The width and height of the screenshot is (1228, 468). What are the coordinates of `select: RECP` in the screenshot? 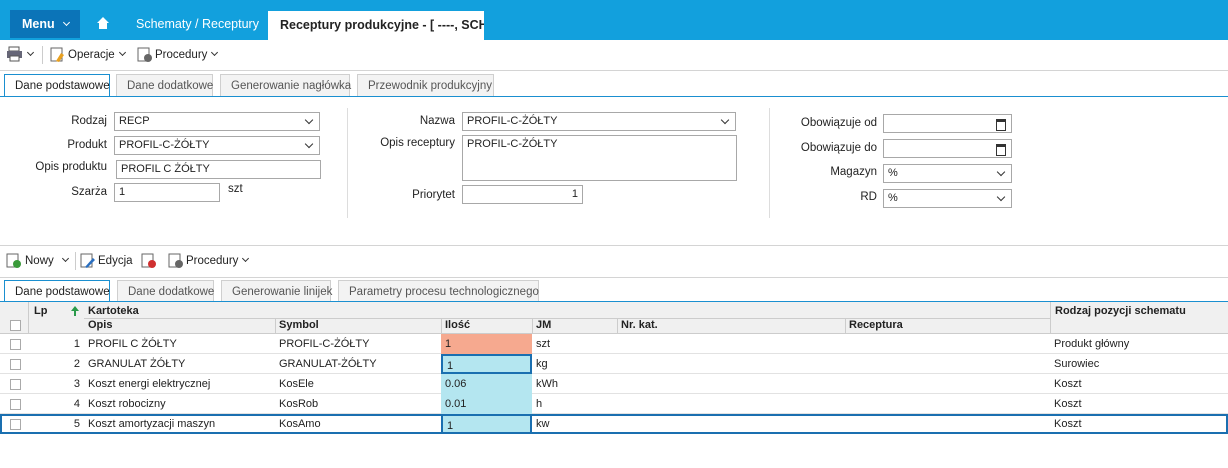 It's located at (217, 121).